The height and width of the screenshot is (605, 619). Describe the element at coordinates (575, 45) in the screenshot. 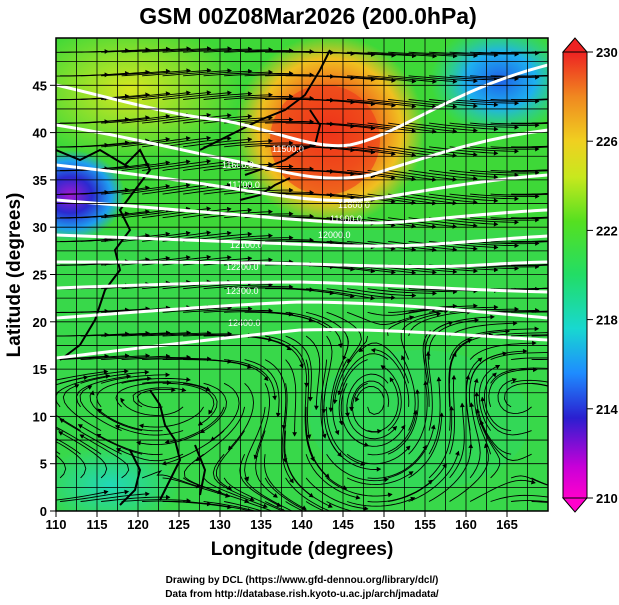

I see `colorbar-top-arrow` at that location.